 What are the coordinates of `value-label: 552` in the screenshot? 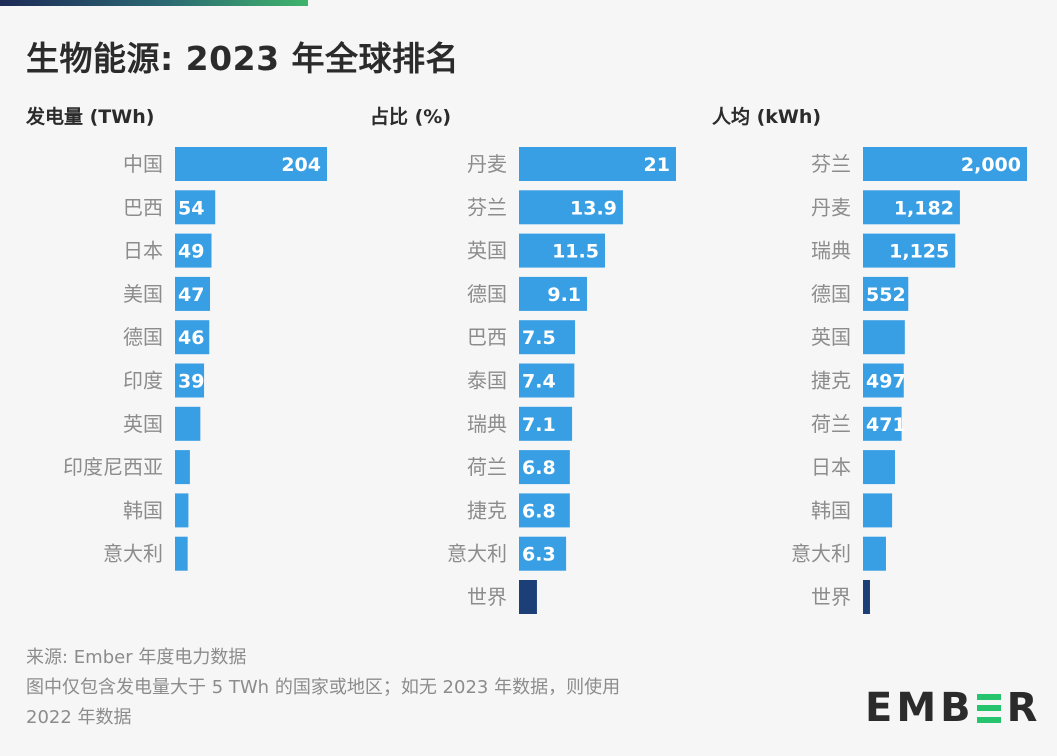 It's located at (886, 295).